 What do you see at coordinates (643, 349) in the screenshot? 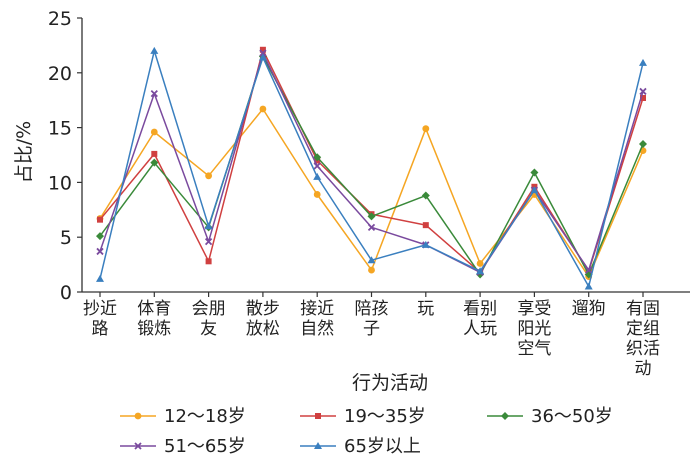
I see `x-tick-label: 织活` at bounding box center [643, 349].